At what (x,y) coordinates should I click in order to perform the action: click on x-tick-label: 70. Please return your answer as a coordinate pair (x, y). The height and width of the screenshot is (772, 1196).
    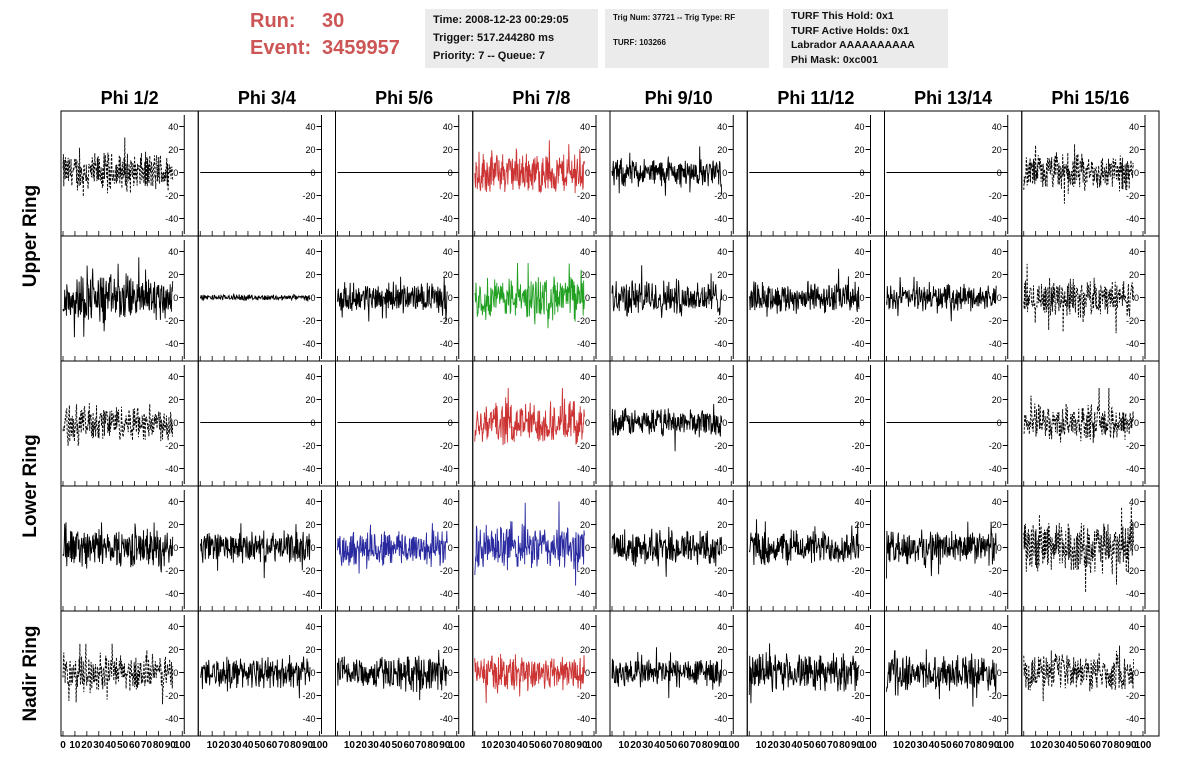
    Looking at the image, I should click on (147, 745).